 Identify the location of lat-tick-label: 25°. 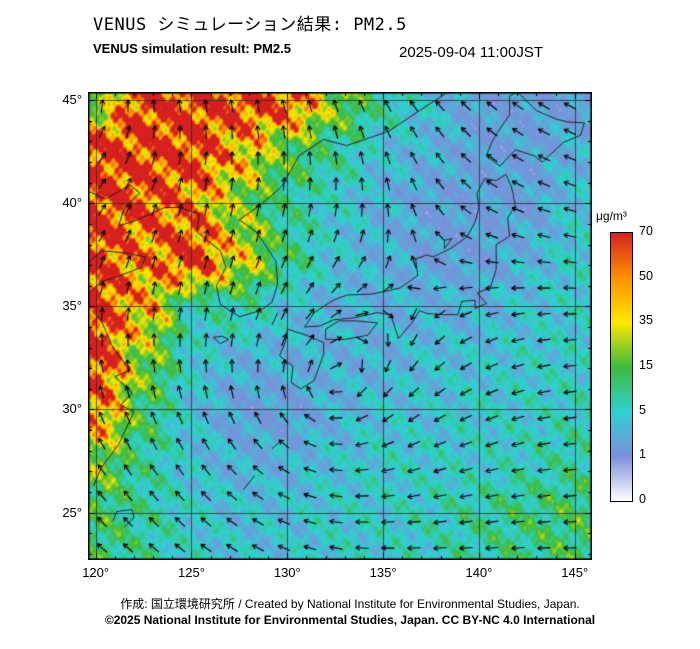
(72, 512).